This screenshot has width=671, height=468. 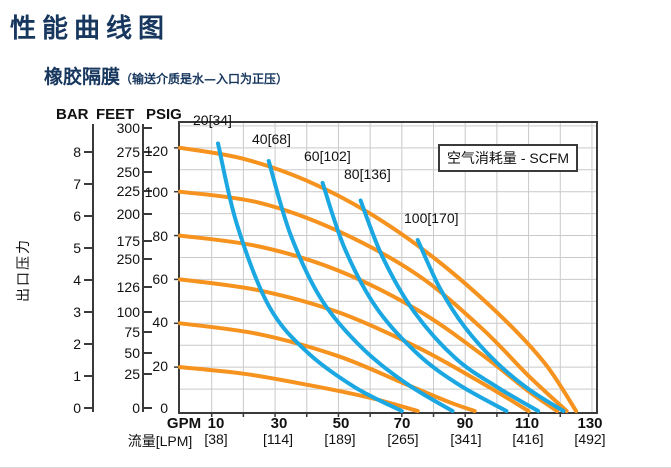 What do you see at coordinates (184, 423) in the screenshot?
I see `x-axis-gpm-label: GPM` at bounding box center [184, 423].